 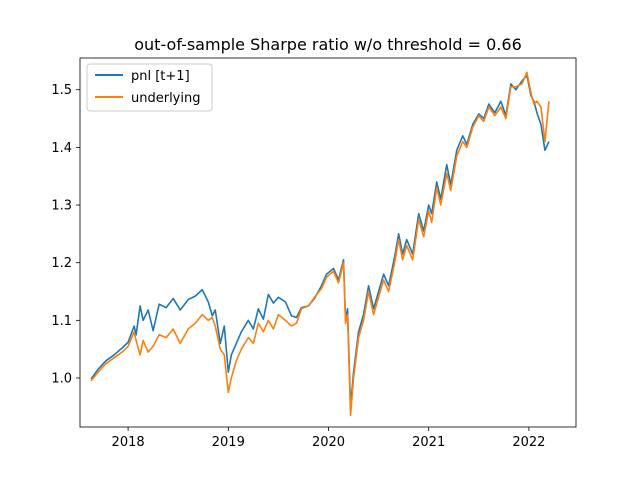 I want to click on x-axis: 2018 2019 2020 2021 2022, so click(x=328, y=438).